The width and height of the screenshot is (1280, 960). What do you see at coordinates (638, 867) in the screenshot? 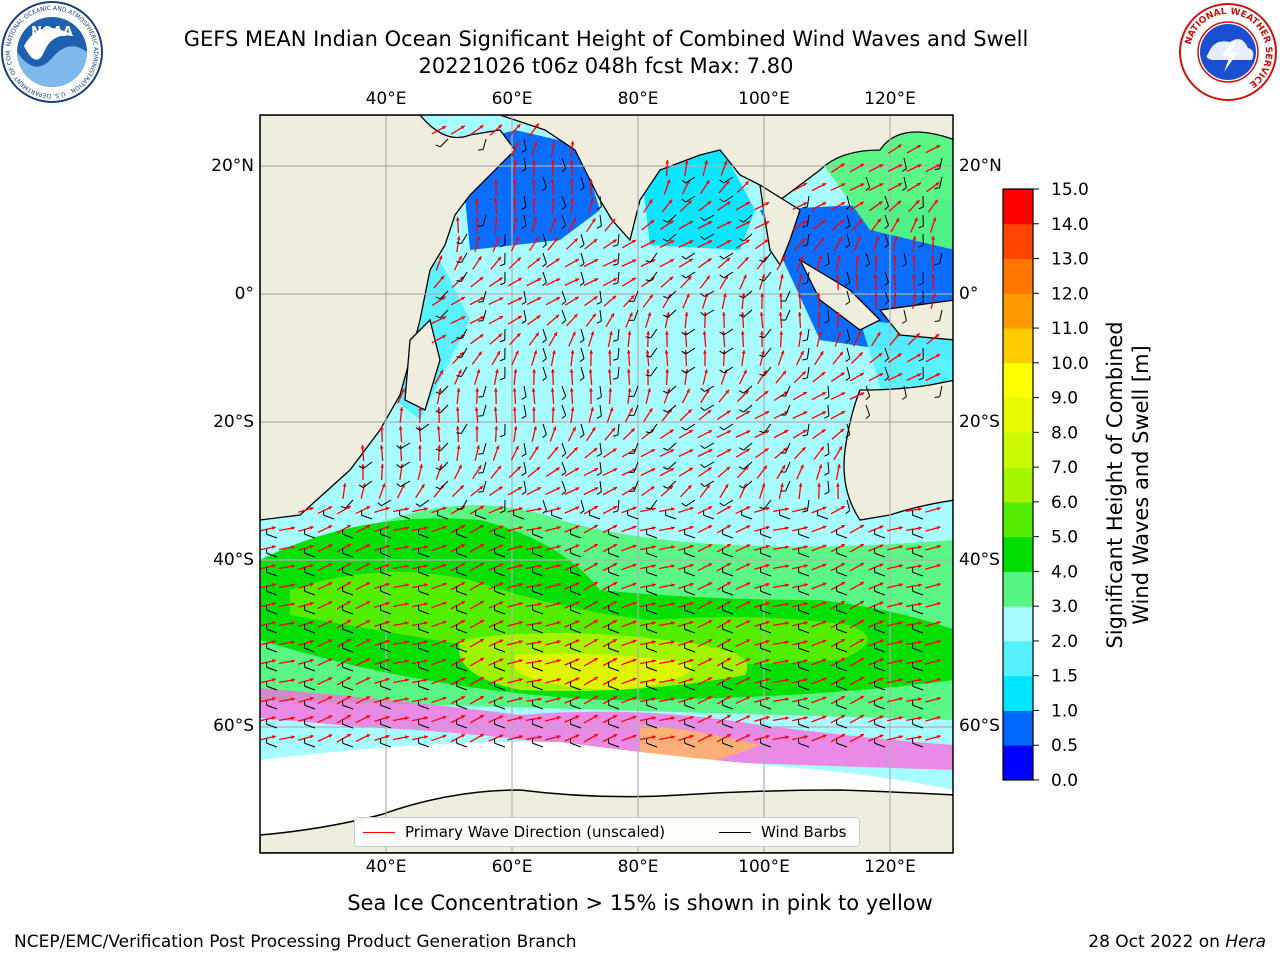
I see `bottom-lon-label-80e: 80°E` at bounding box center [638, 867].